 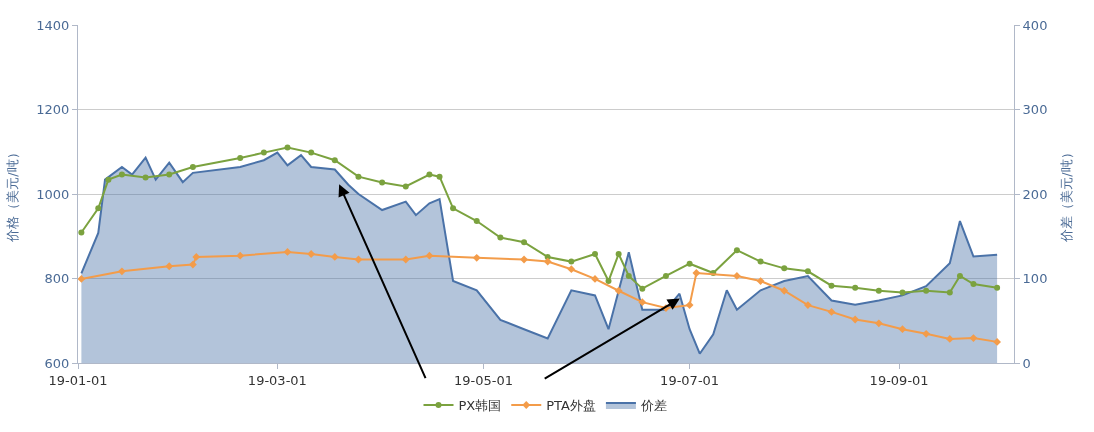 I want to click on y2-tick-label: 200, so click(x=1035, y=194).